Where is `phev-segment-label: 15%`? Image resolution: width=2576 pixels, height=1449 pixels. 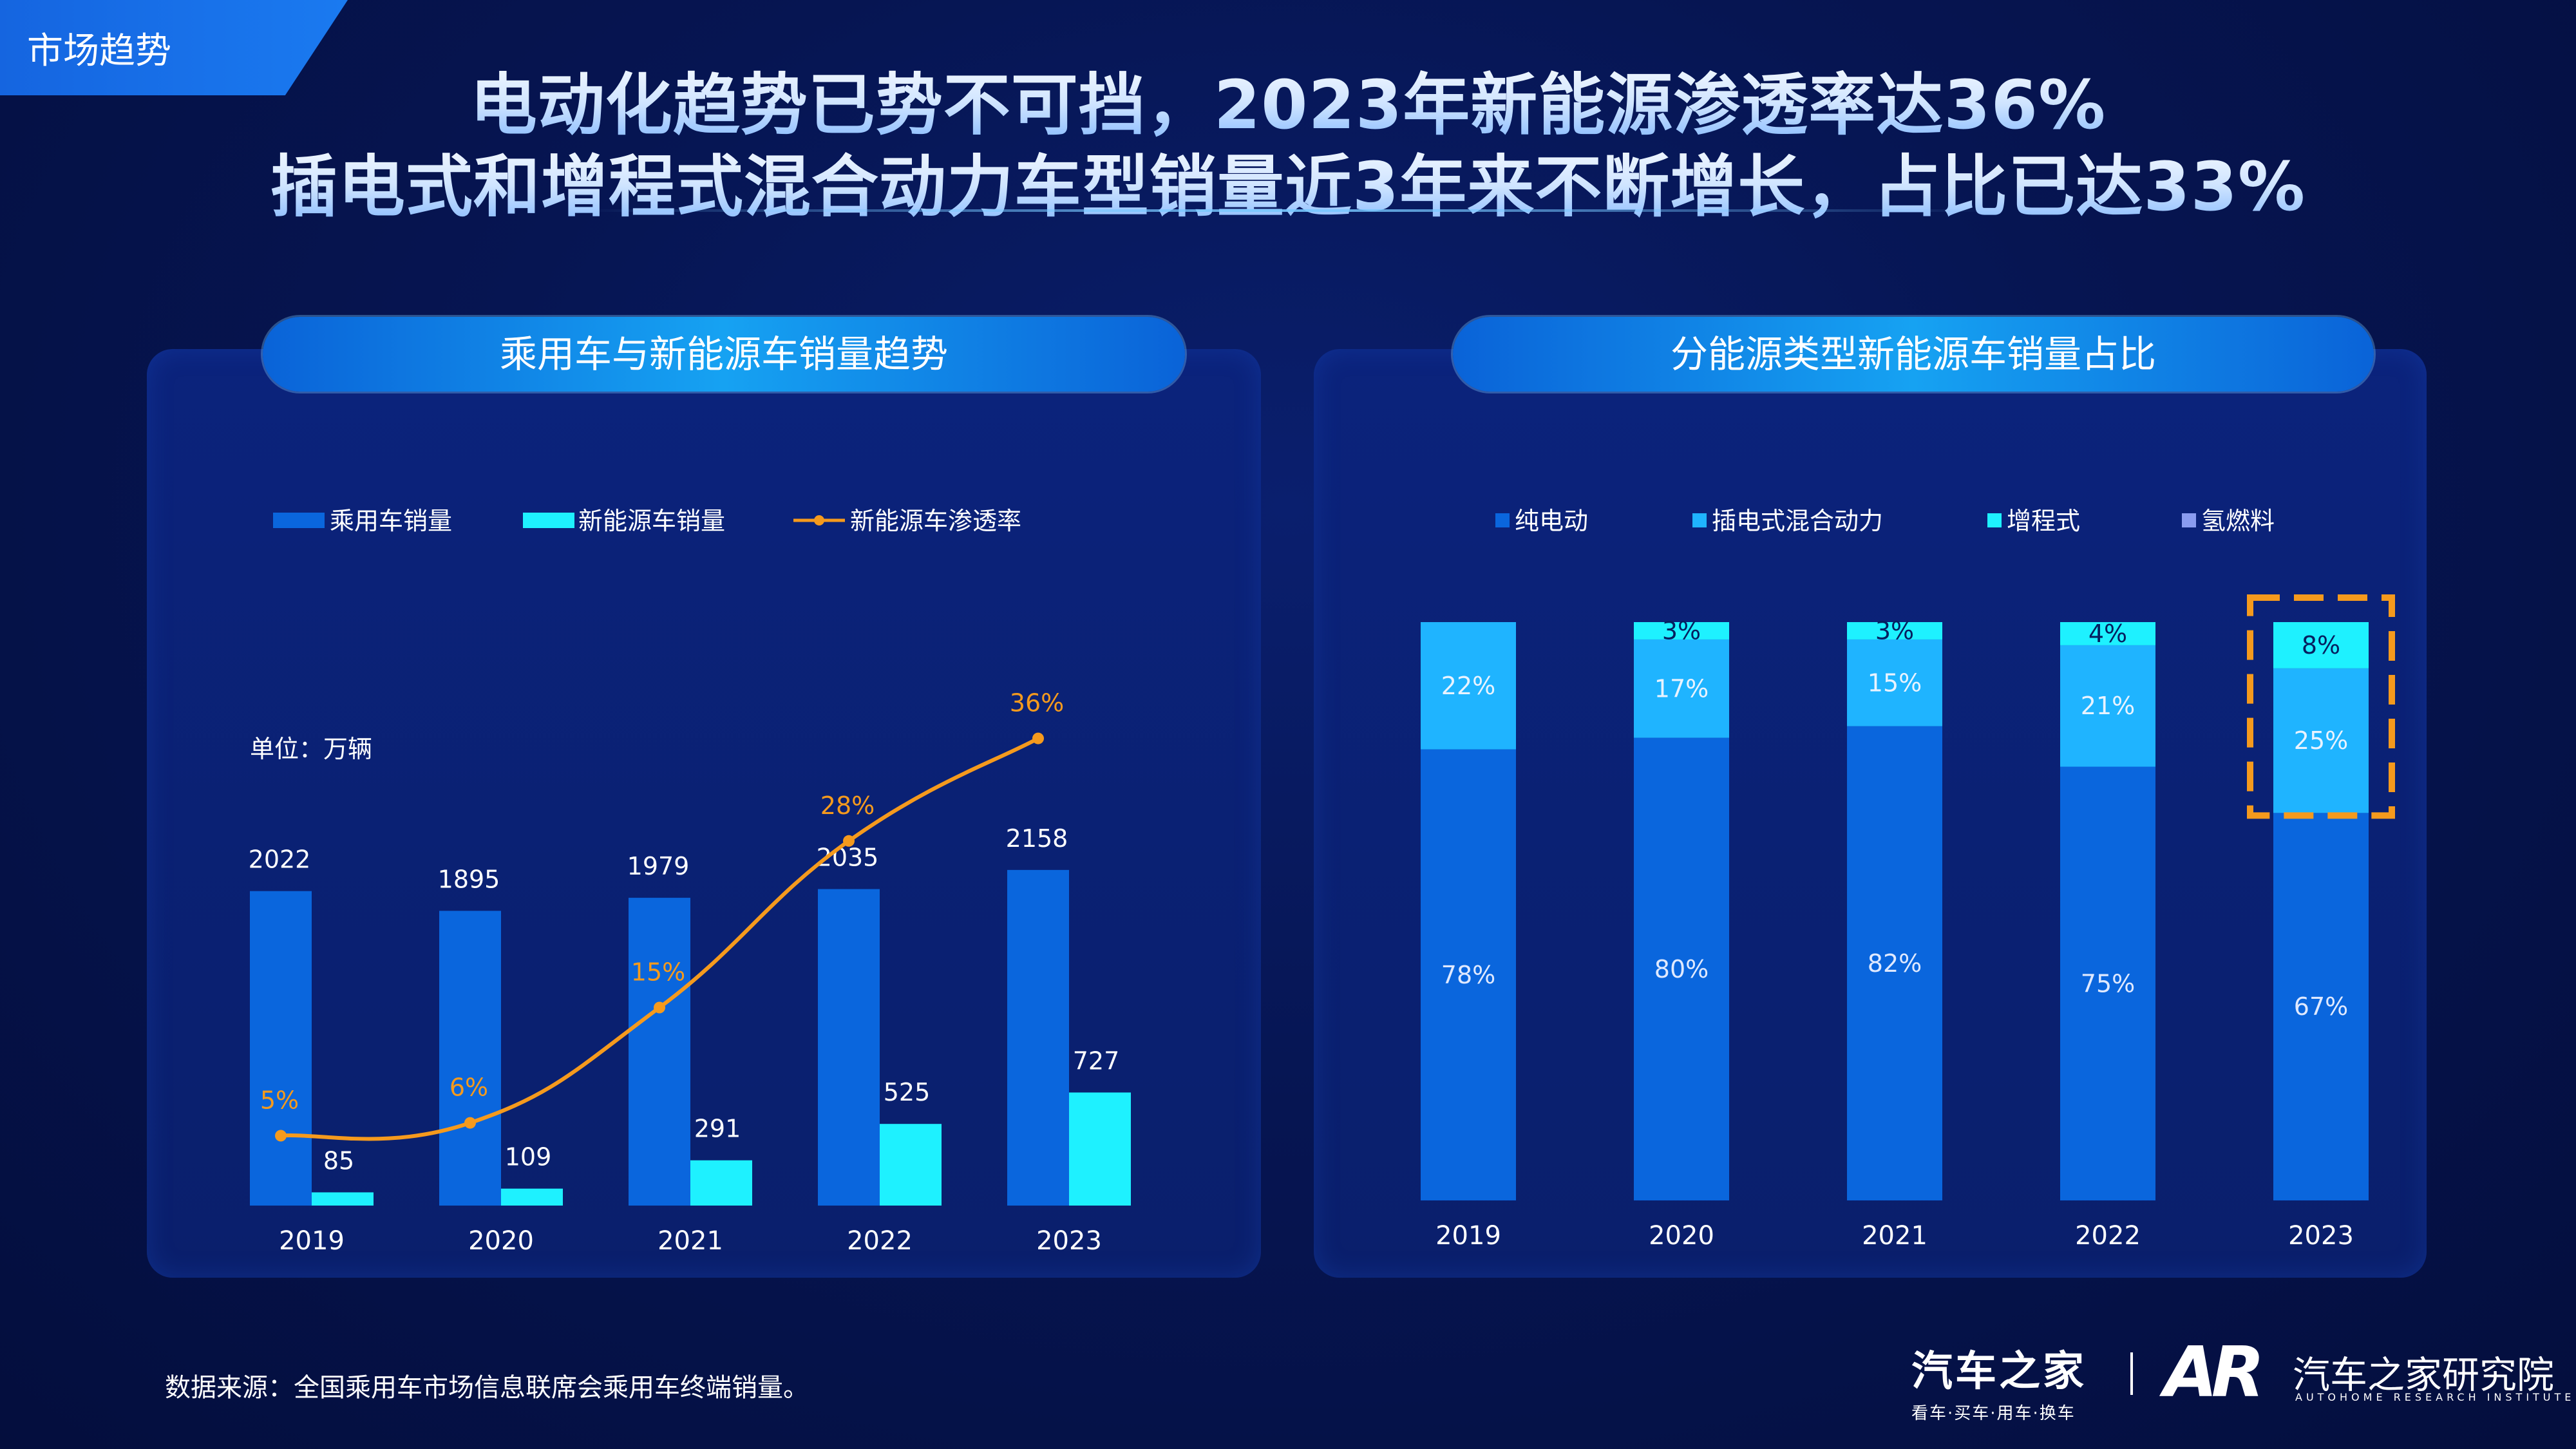 phev-segment-label: 15% is located at coordinates (1895, 683).